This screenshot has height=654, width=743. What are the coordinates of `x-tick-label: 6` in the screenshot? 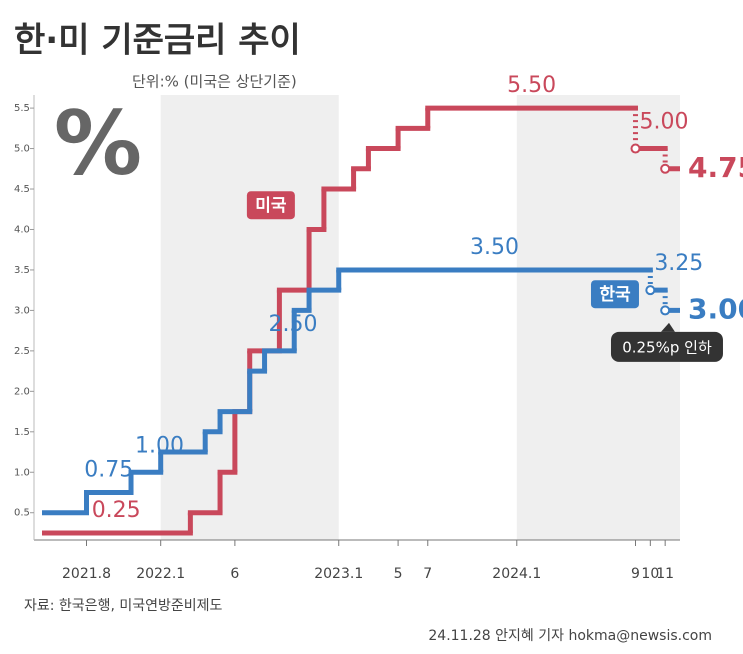 It's located at (234, 574).